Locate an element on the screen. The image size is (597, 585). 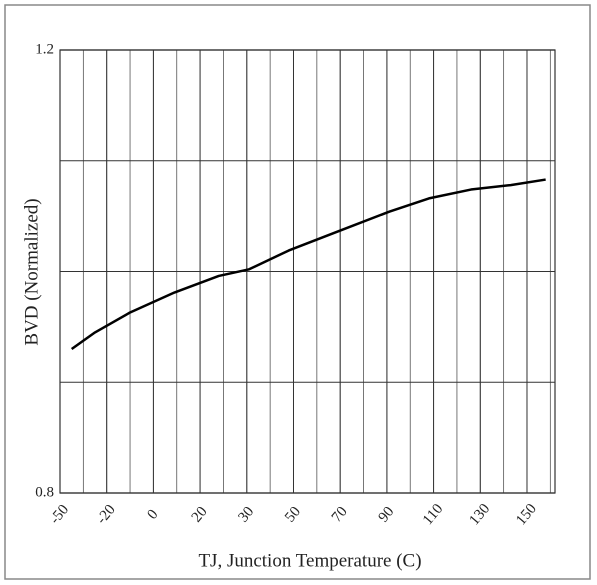
x-tick-label: 30 is located at coordinates (246, 515).